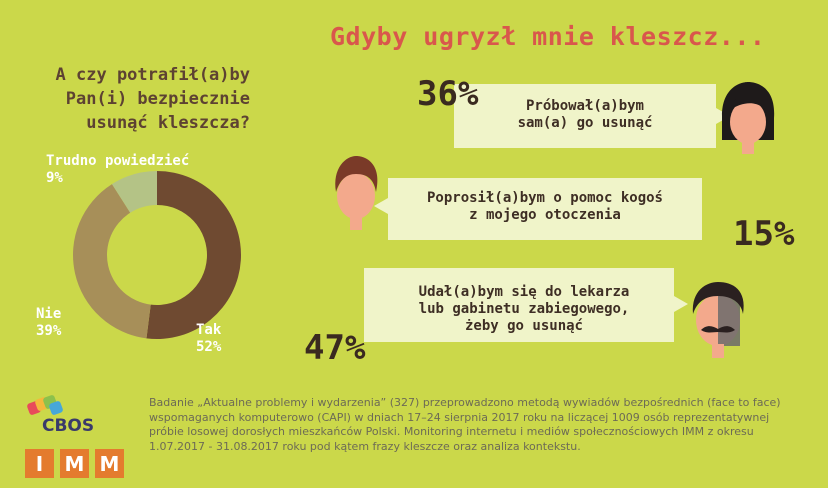  I want to click on label-trudno-value: 9%, so click(54, 178).